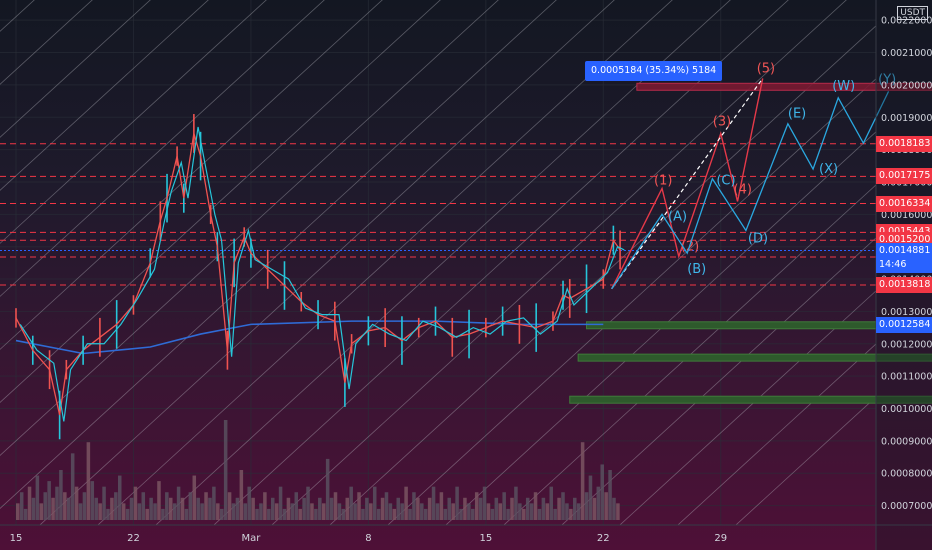 The image size is (932, 550). I want to click on y-tick-label: 0.0013000, so click(906, 312).